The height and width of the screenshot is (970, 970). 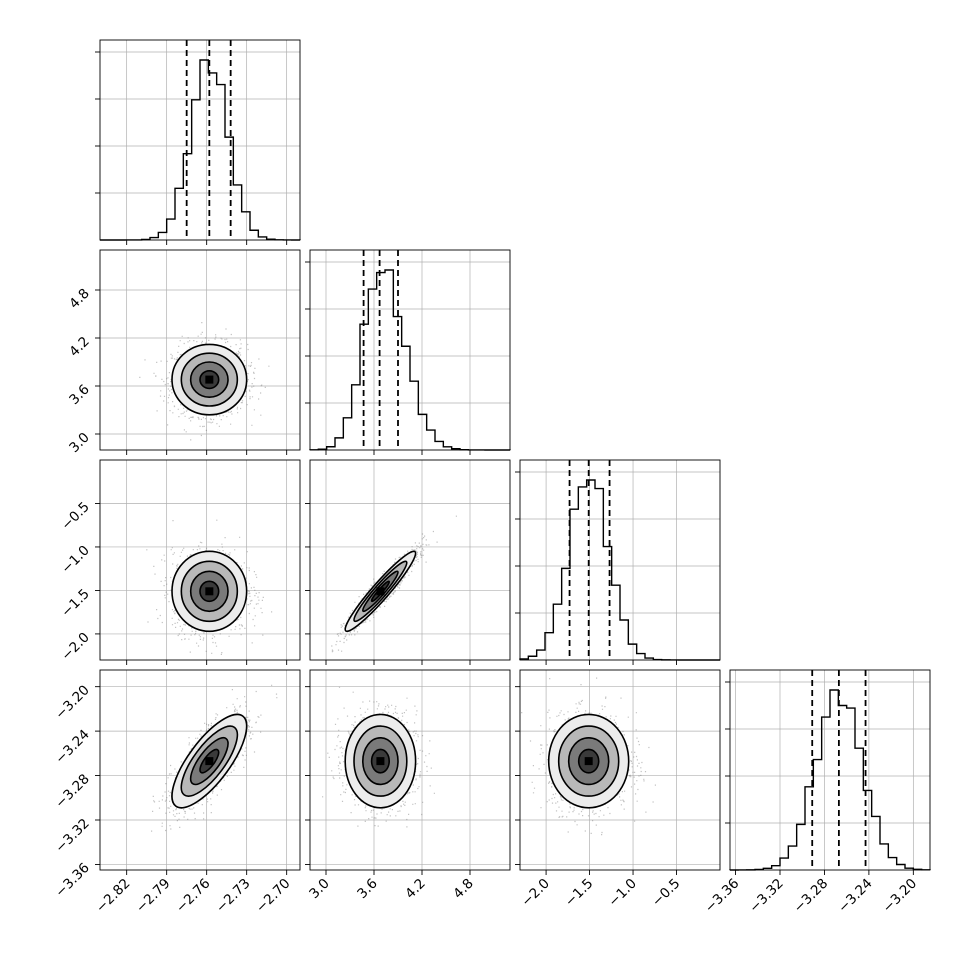 I want to click on x-tick-label: −3.32, so click(x=766, y=896).